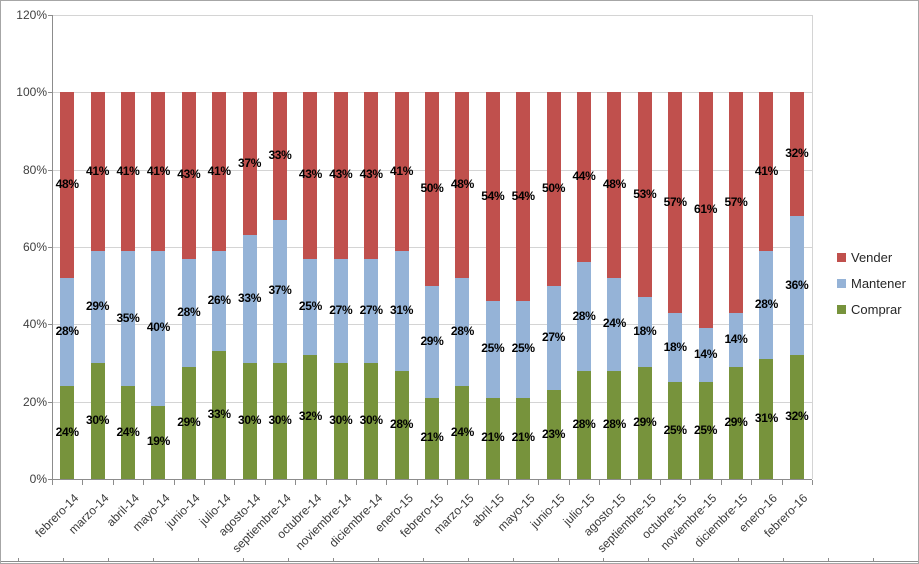 The width and height of the screenshot is (919, 564). I want to click on data-label-comprar: 23%, so click(554, 433).